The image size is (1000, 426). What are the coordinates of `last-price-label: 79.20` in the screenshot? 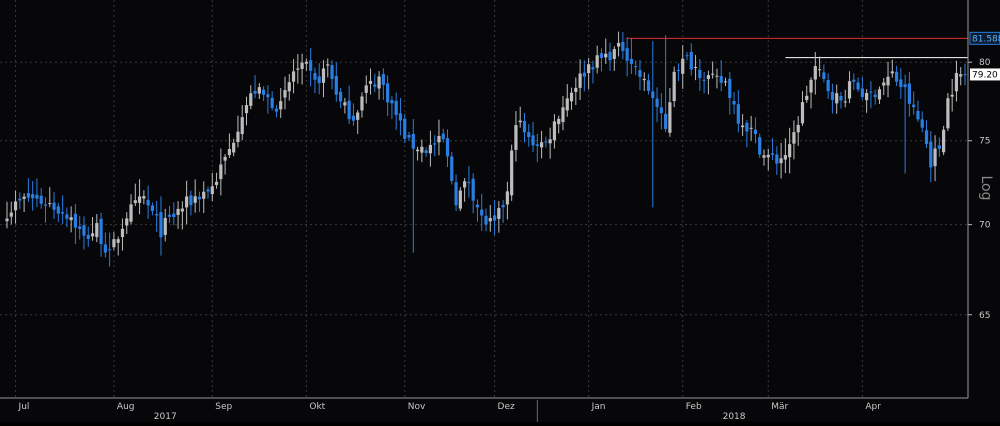 It's located at (985, 75).